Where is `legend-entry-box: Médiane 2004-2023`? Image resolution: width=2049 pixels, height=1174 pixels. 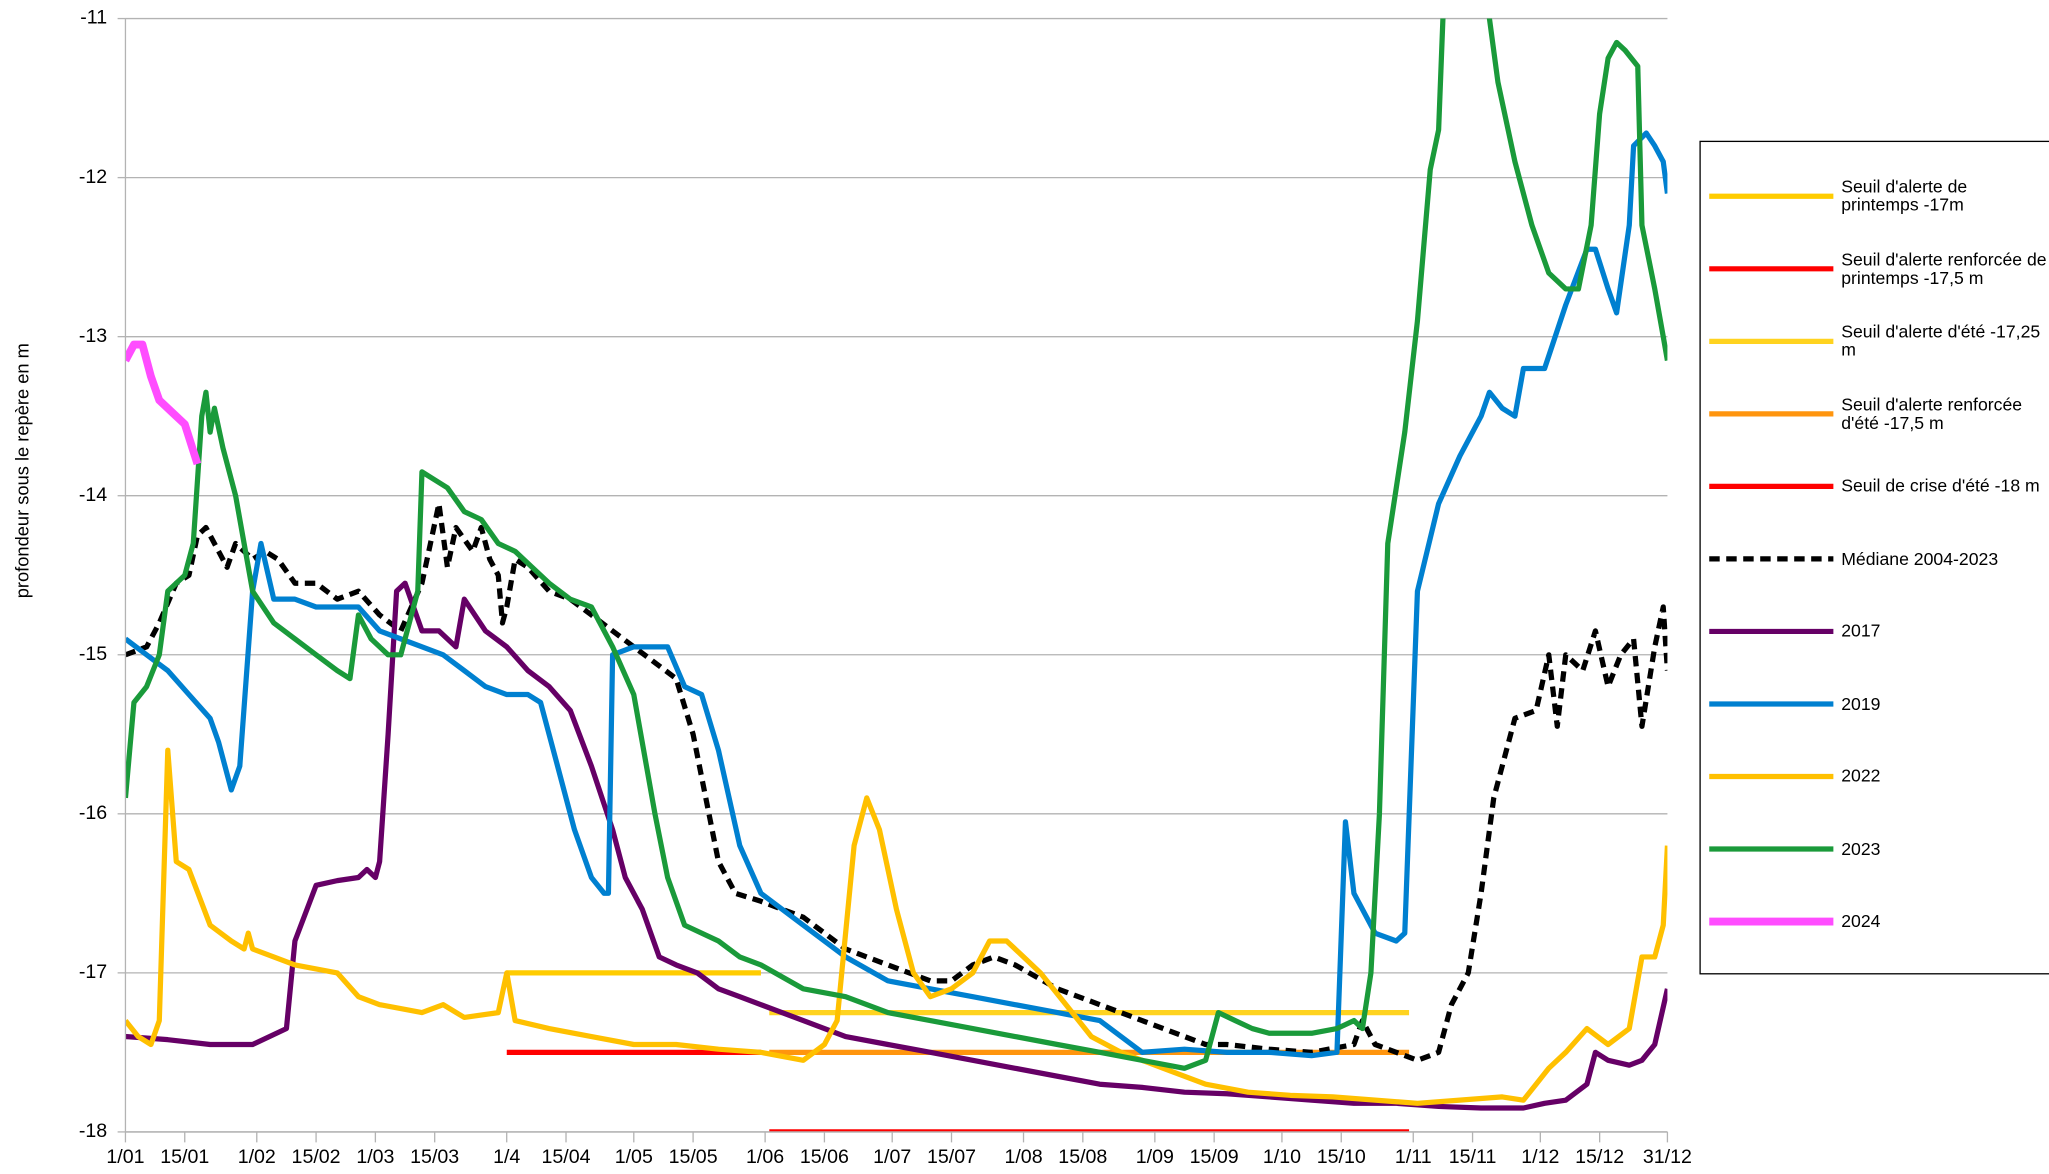
legend-entry-box: Médiane 2004-2023 is located at coordinates (1944, 558).